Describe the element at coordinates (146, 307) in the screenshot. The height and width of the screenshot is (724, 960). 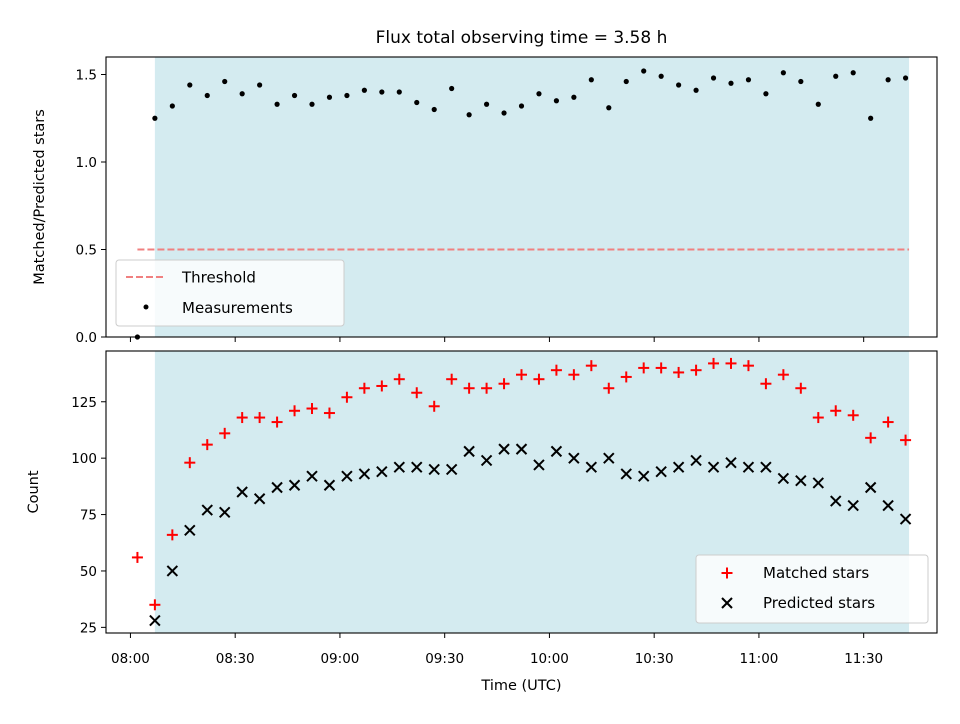
I see `legend-measurements-swatch` at that location.